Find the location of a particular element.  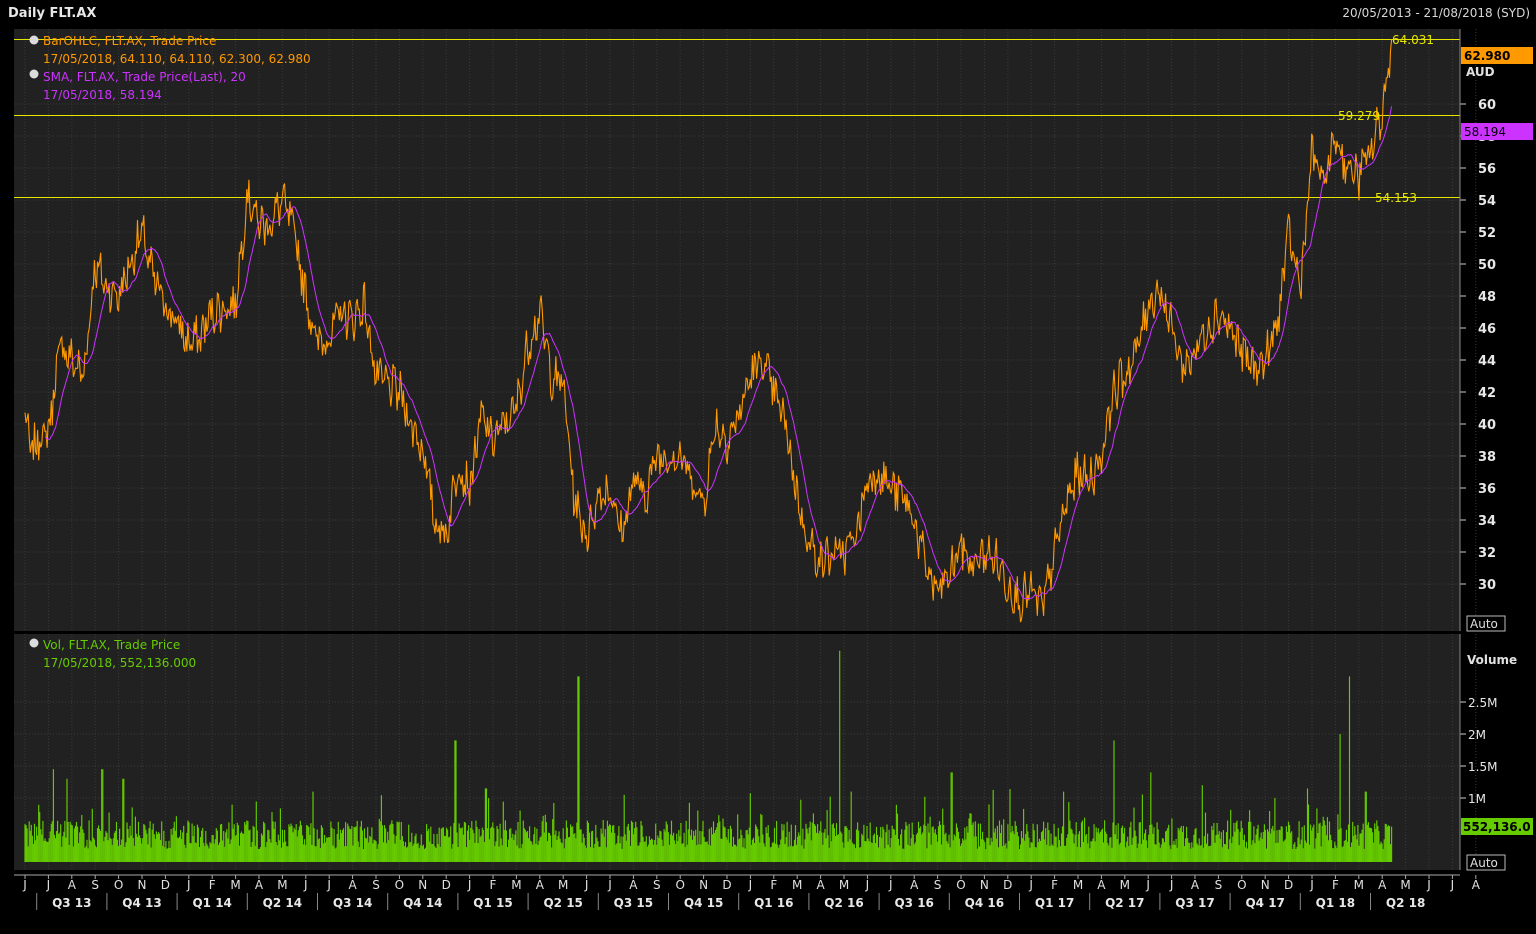

price-tick-label: 30 is located at coordinates (1487, 585).